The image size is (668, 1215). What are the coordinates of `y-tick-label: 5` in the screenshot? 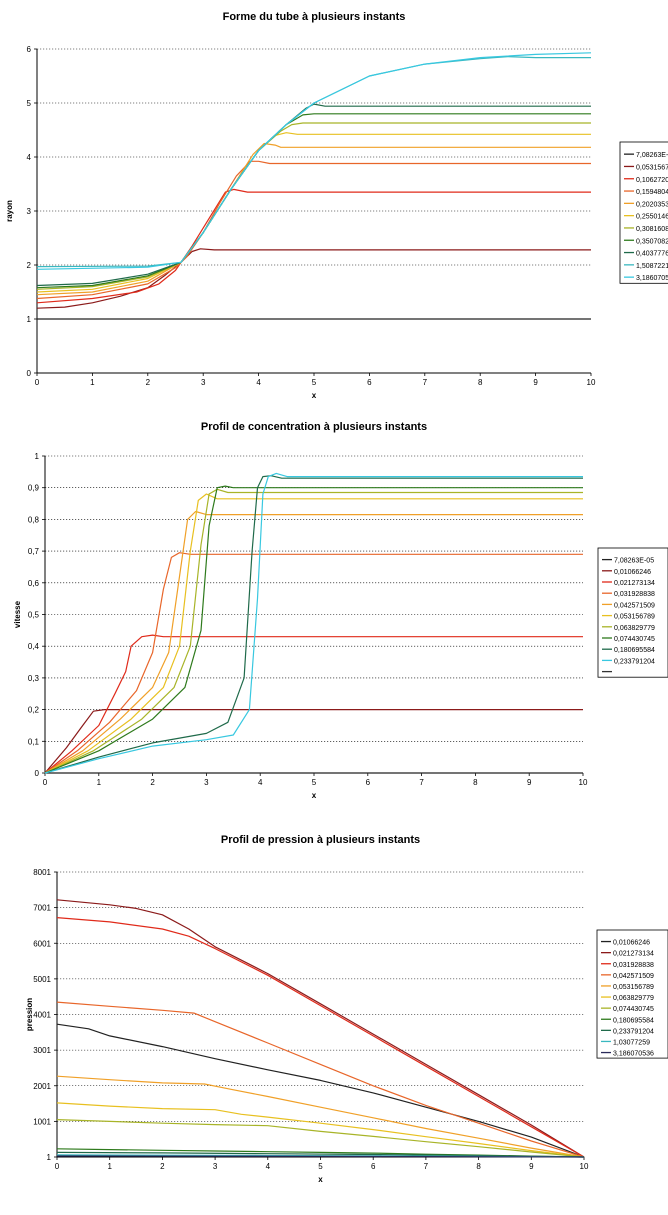 It's located at (29, 103).